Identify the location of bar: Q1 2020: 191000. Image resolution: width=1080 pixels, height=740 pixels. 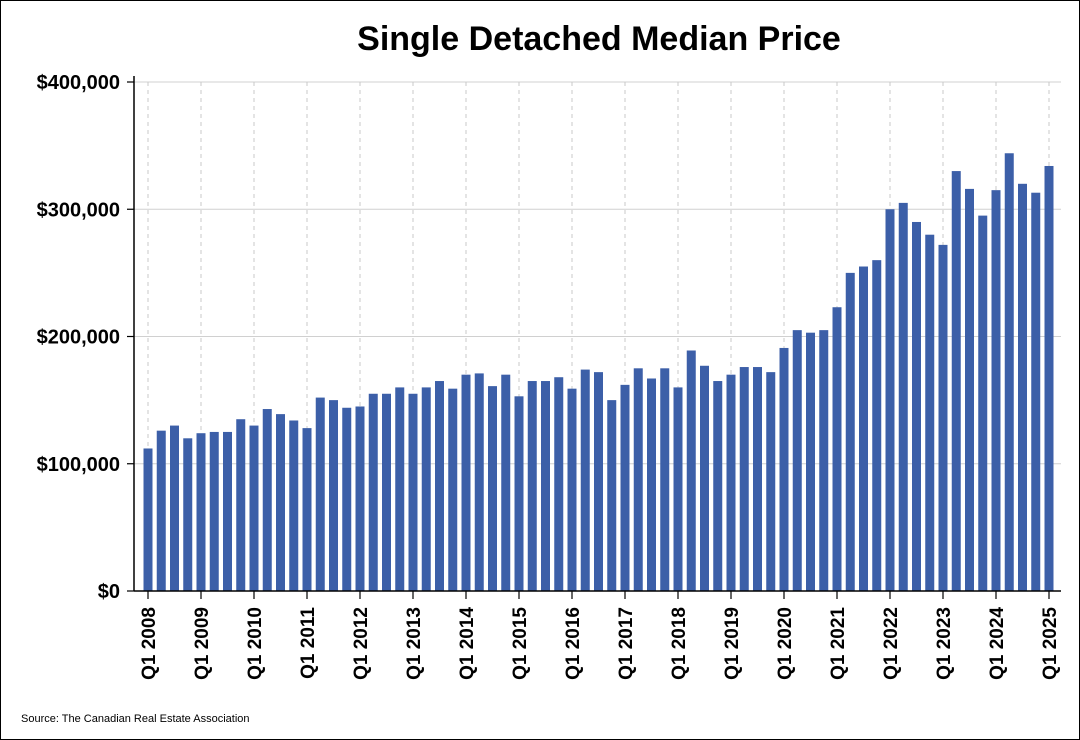
(784, 469).